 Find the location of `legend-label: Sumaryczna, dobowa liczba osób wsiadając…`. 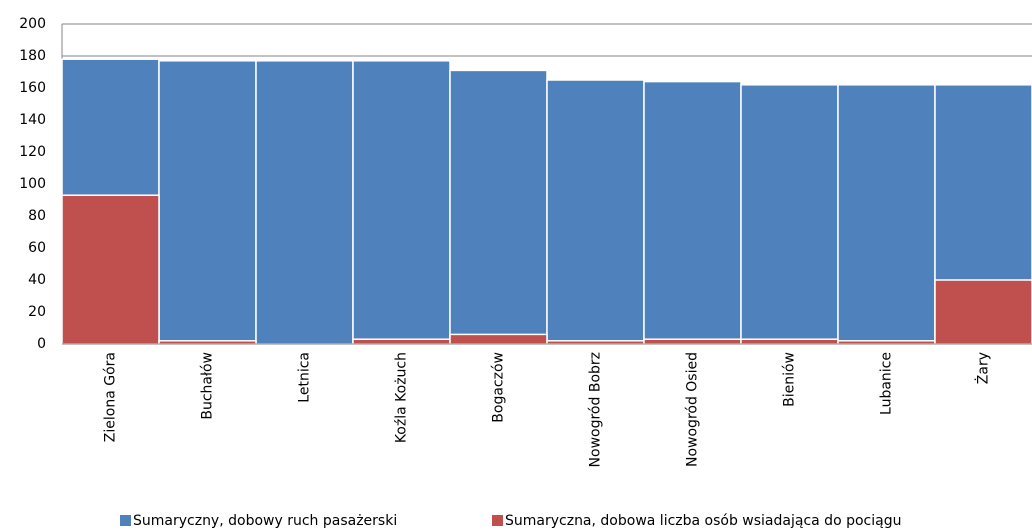

legend-label: Sumaryczna, dobowa liczba osób wsiadając… is located at coordinates (703, 521).